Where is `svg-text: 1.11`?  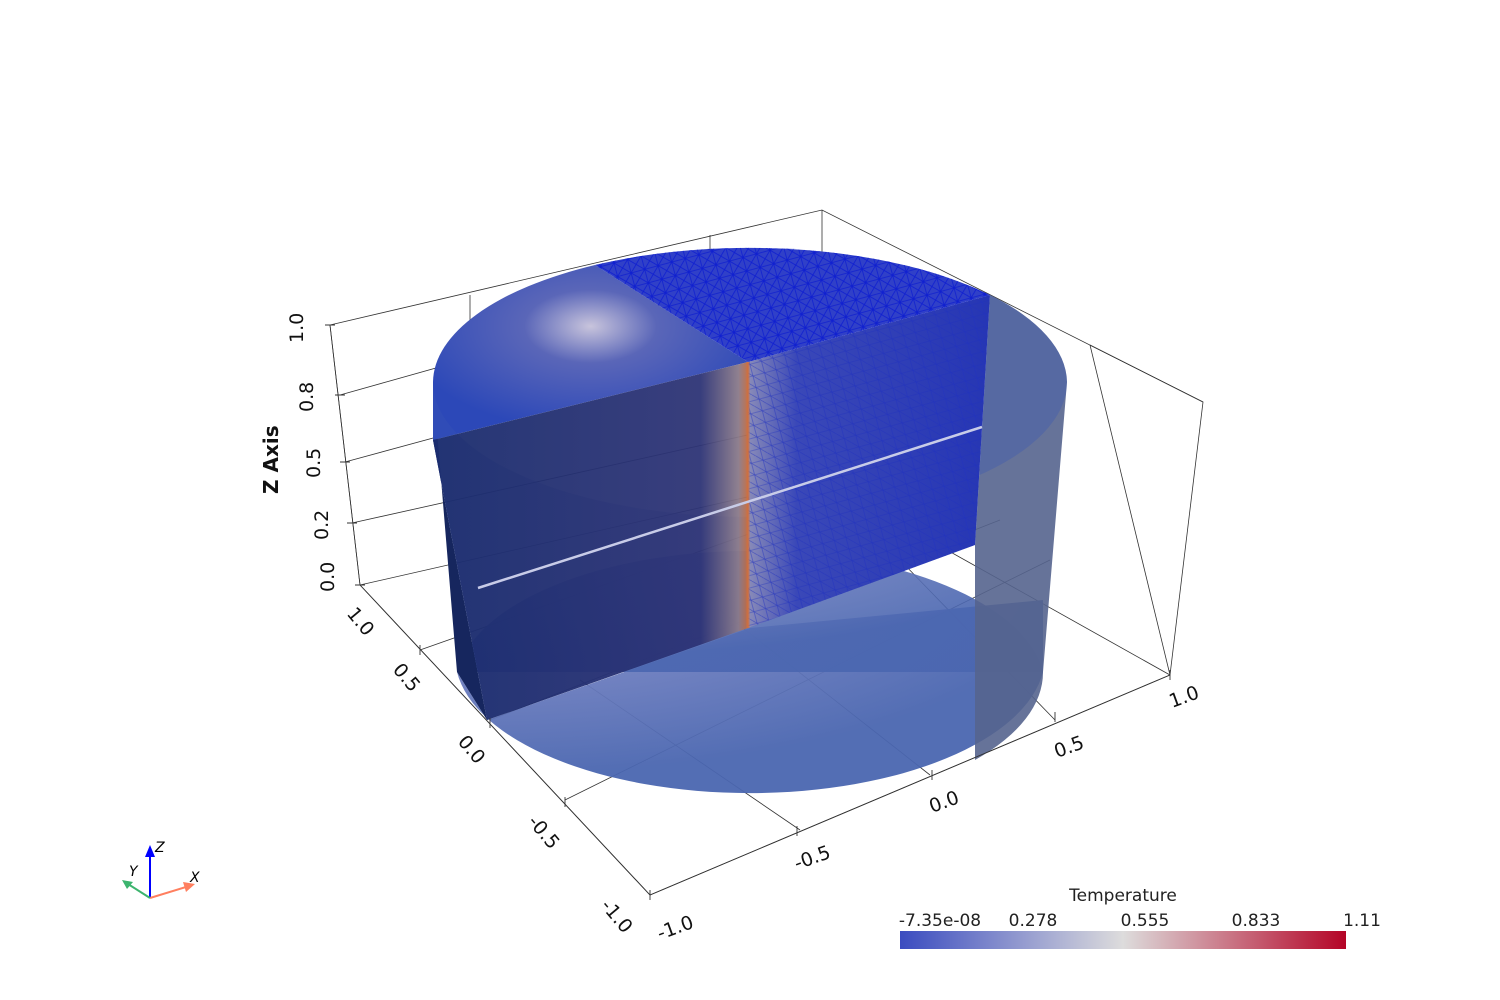
svg-text: 1.11 is located at coordinates (1362, 921).